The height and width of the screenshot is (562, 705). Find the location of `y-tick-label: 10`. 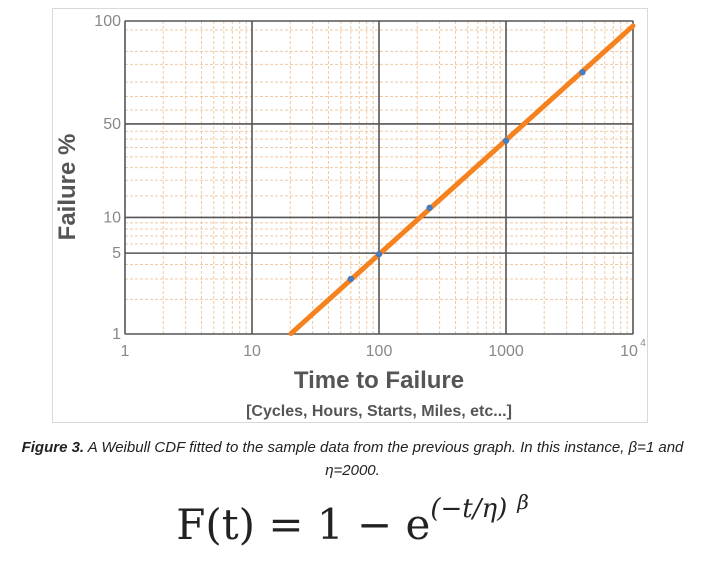

y-tick-label: 10 is located at coordinates (112, 217).